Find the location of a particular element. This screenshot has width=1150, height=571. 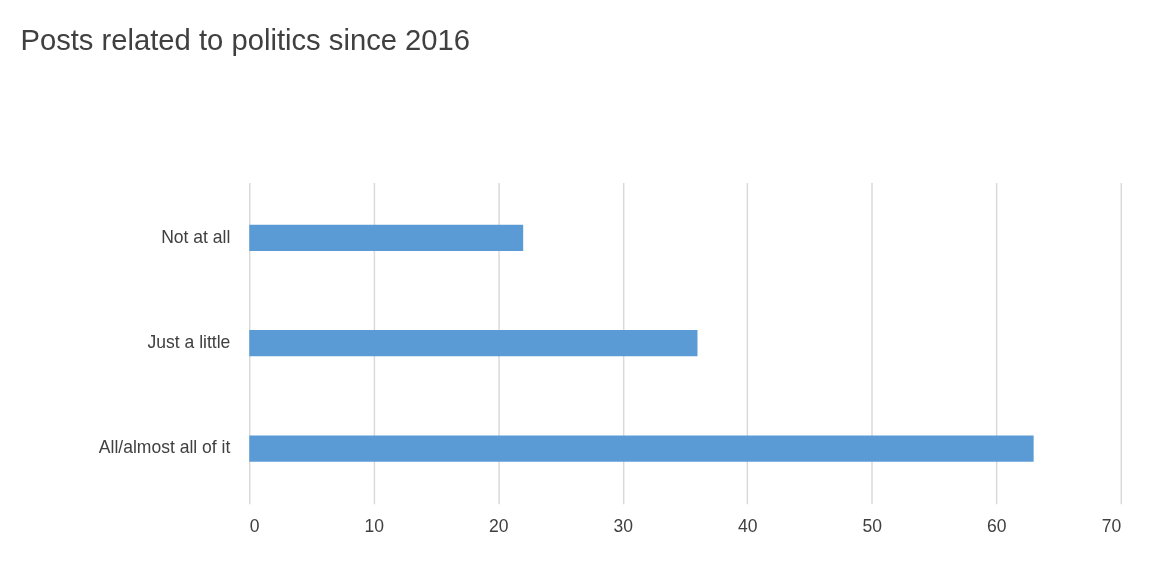

y-tick-label: Not at all is located at coordinates (196, 236).